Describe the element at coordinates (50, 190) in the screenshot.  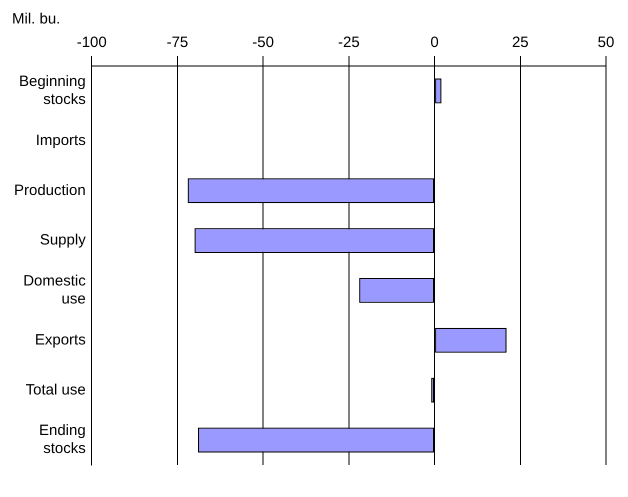
I see `y-tick-label: Production` at that location.